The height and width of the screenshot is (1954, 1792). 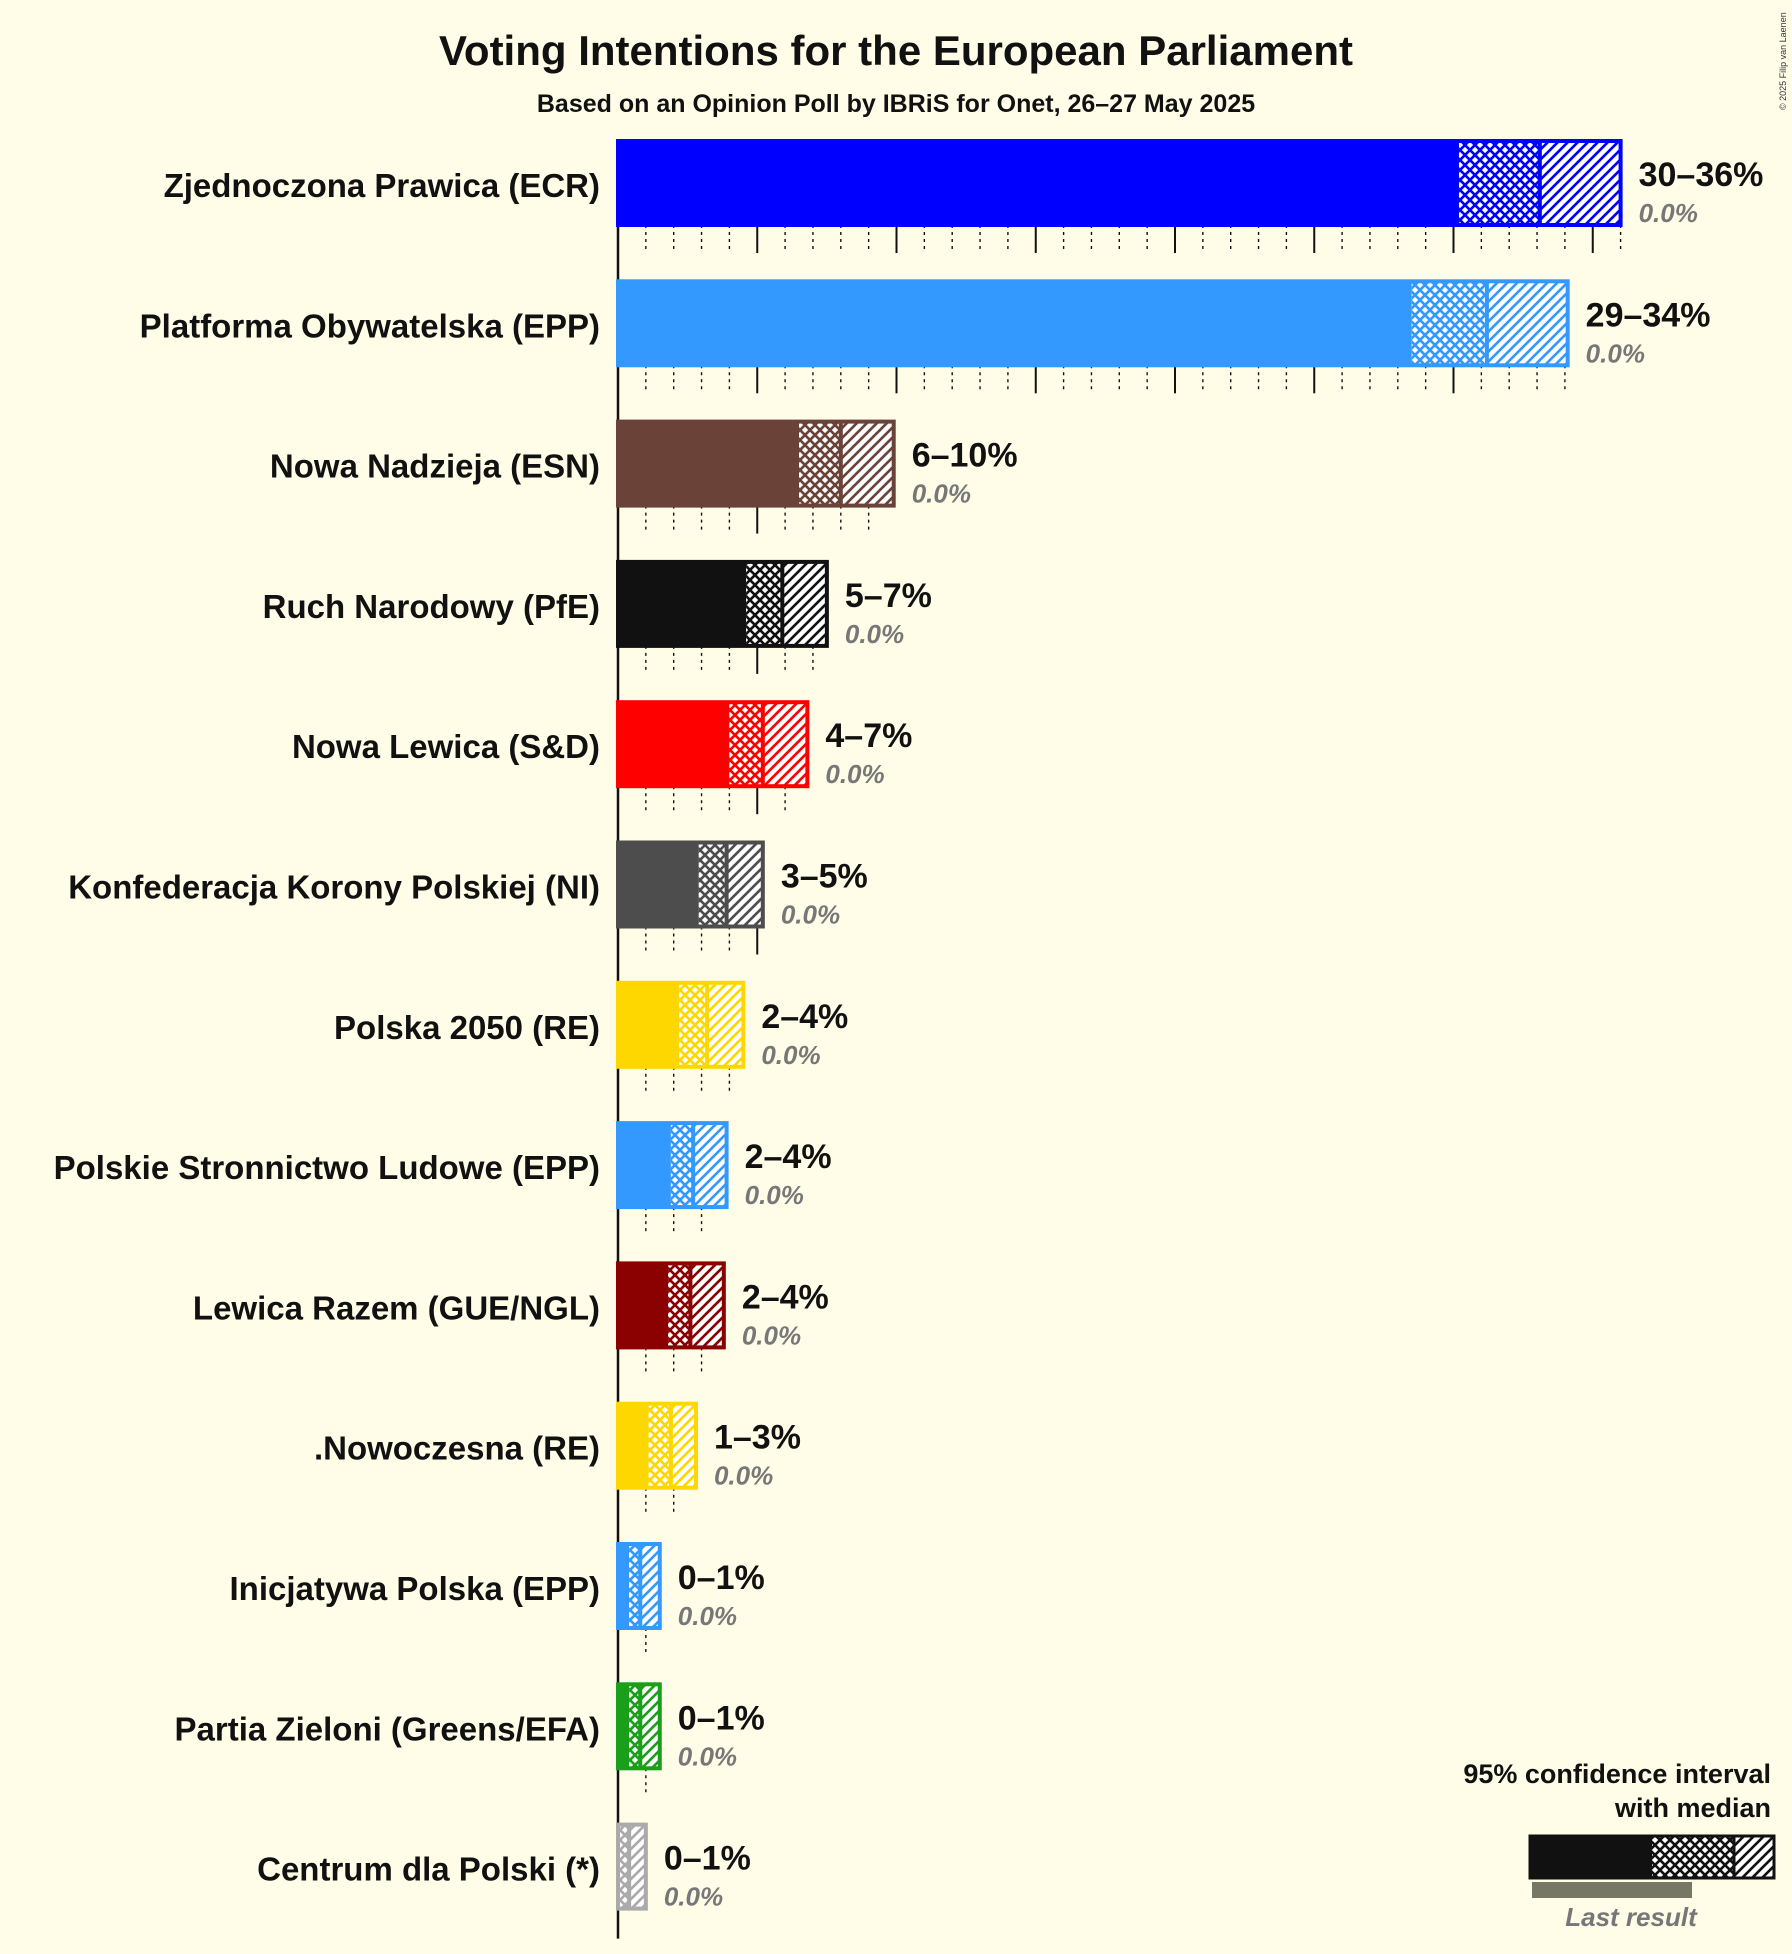 I want to click on party-row: Platforma Obywatelska (EPP) 29–34% 0.0%, so click(x=925, y=336).